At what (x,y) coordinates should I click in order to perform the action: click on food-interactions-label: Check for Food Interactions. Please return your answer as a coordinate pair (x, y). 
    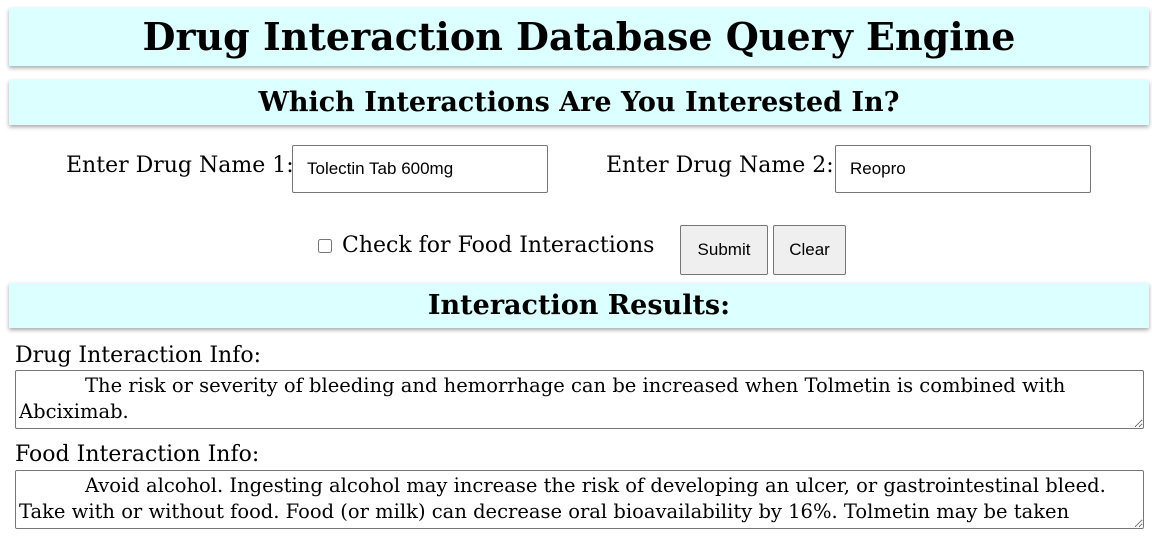
    Looking at the image, I should click on (498, 245).